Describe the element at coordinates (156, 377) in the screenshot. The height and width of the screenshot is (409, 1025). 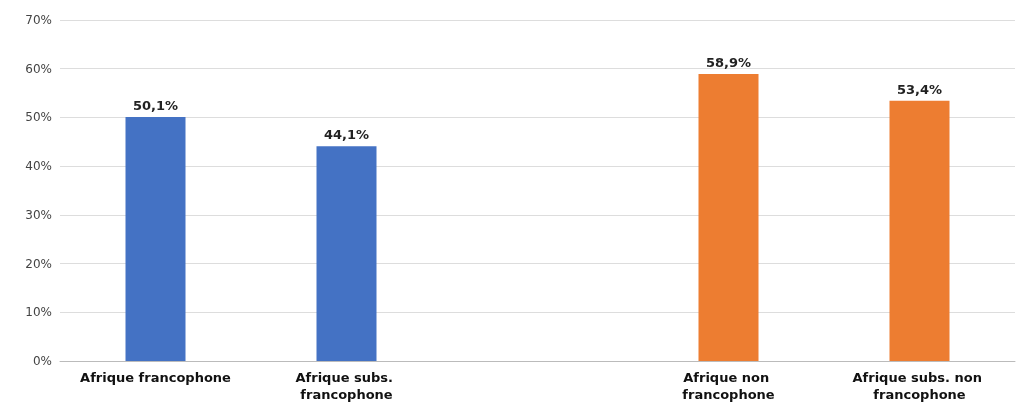
I see `x-tick-label: Afrique francophone` at that location.